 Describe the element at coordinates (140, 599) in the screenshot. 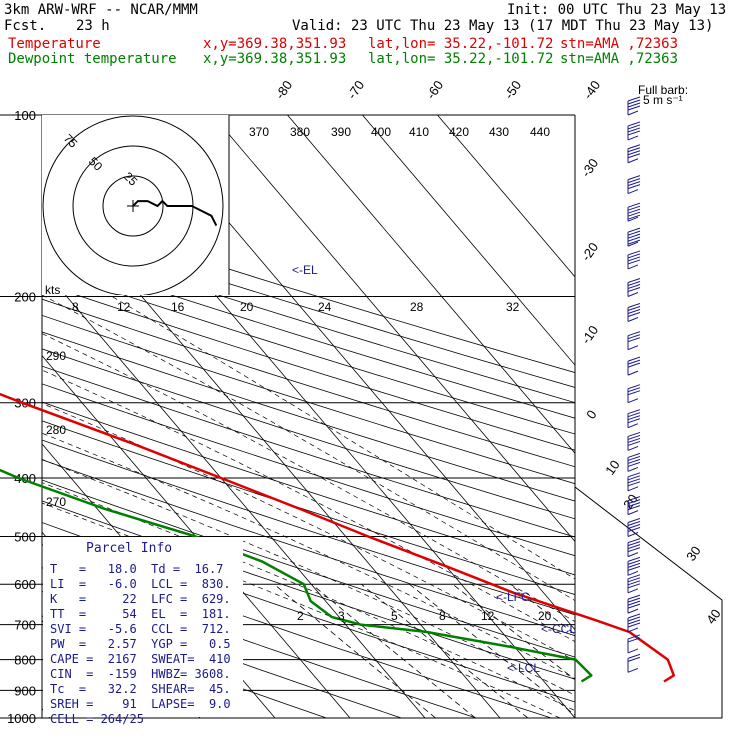

I see `parcel-row-k: K = 22 LFC = 629.` at that location.